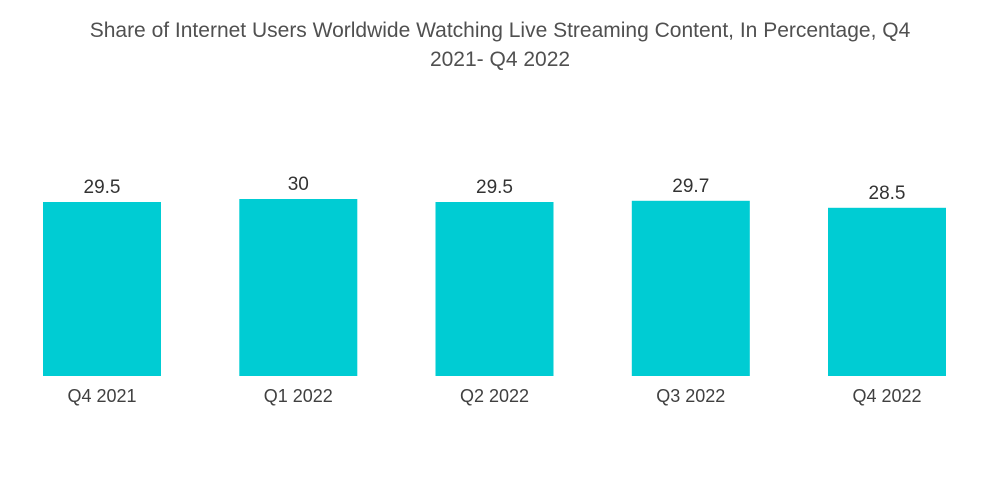 Image resolution: width=1000 pixels, height=504 pixels. Describe the element at coordinates (500, 59) in the screenshot. I see `chart-title-line-2: 2021- Q4 2022` at that location.